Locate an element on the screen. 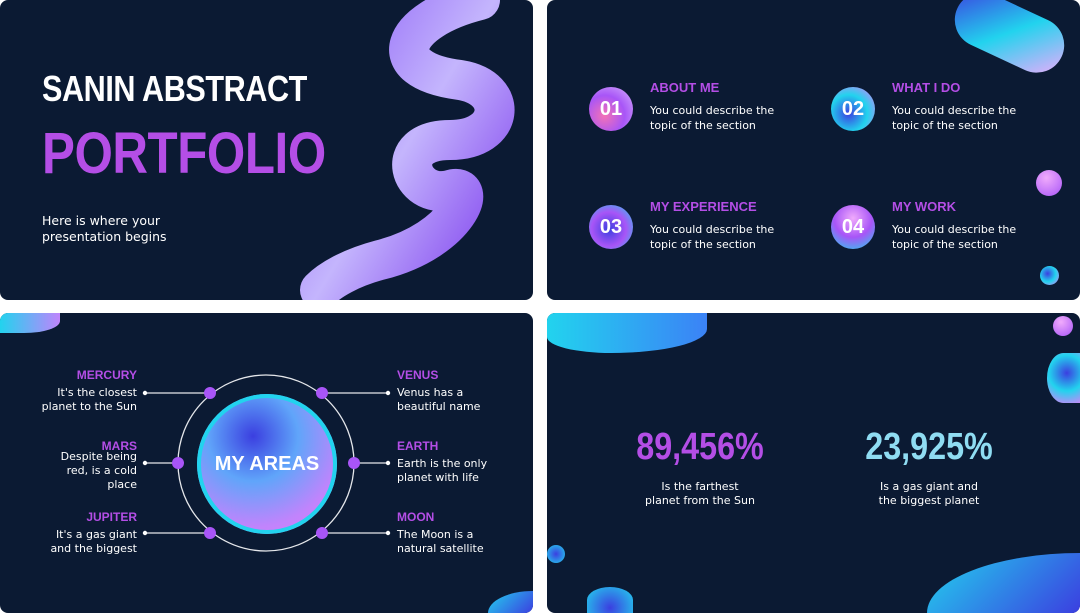 Image resolution: width=1080 pixels, height=613 pixels. stat-desc: Is the farthest planet from the Sun is located at coordinates (700, 493).